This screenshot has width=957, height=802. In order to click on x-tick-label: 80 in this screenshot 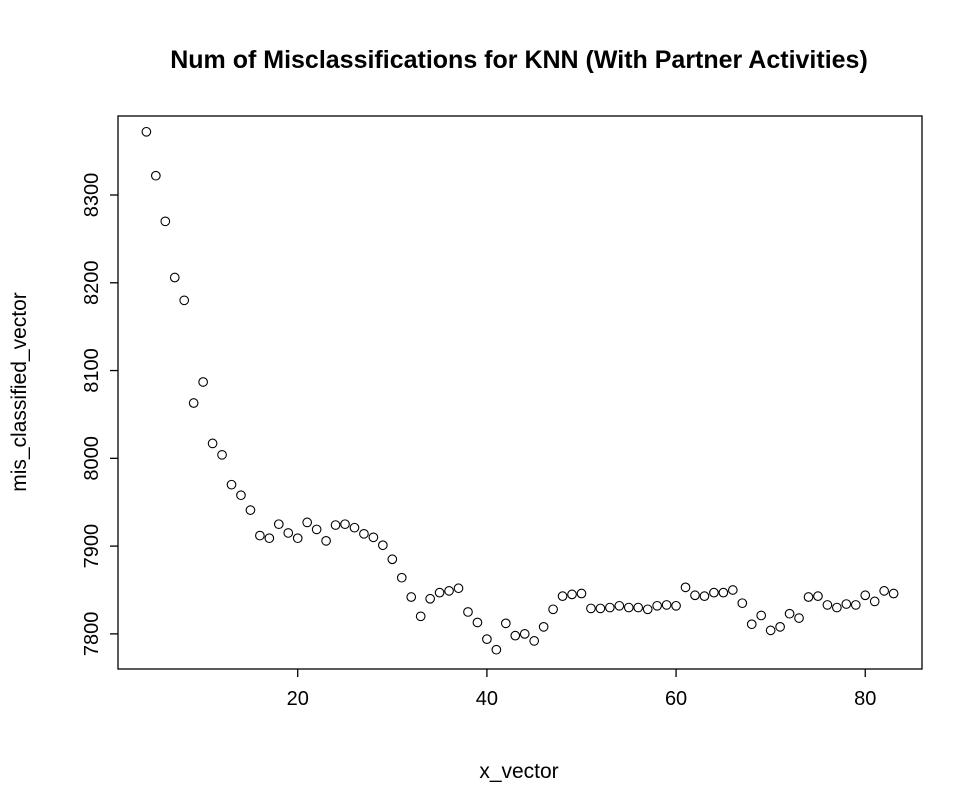, I will do `click(865, 699)`.